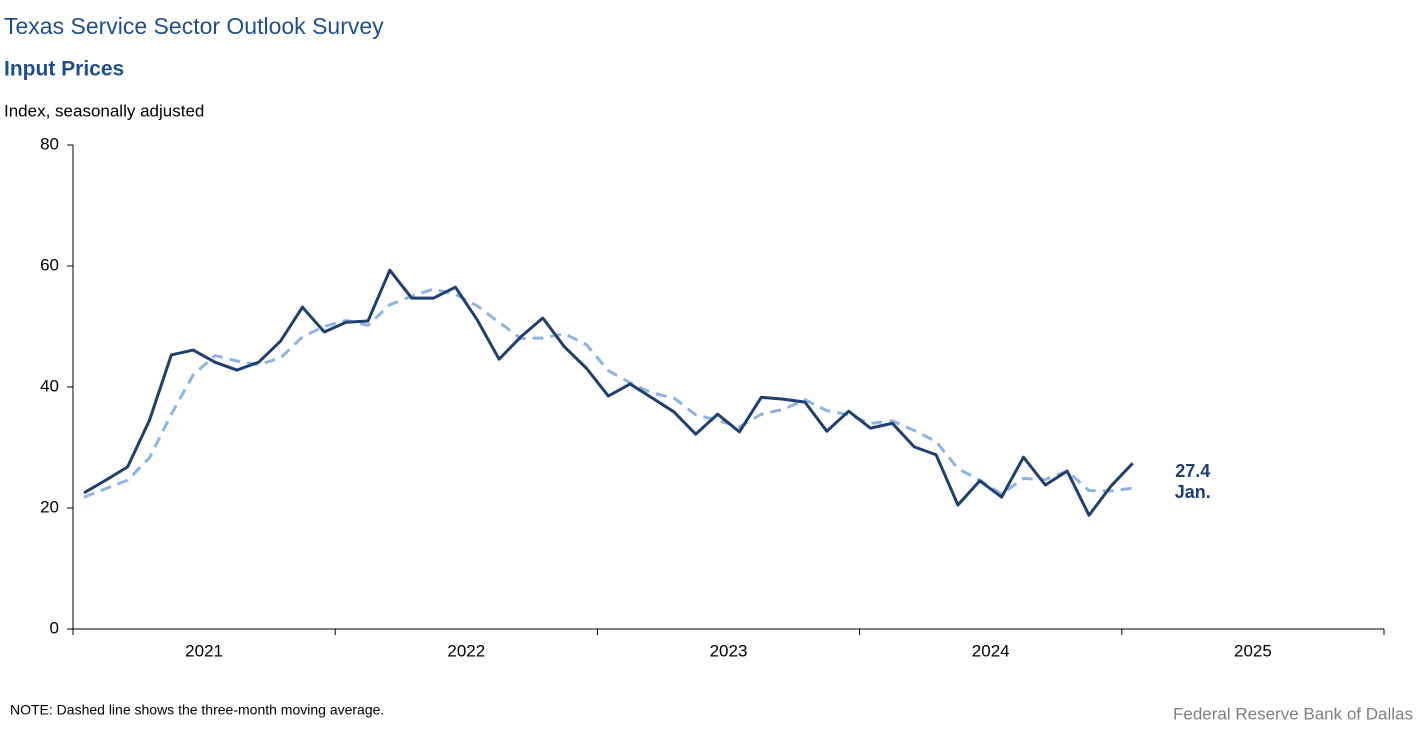 Image resolution: width=1422 pixels, height=738 pixels. I want to click on x-tick-label: 2025, so click(1253, 650).